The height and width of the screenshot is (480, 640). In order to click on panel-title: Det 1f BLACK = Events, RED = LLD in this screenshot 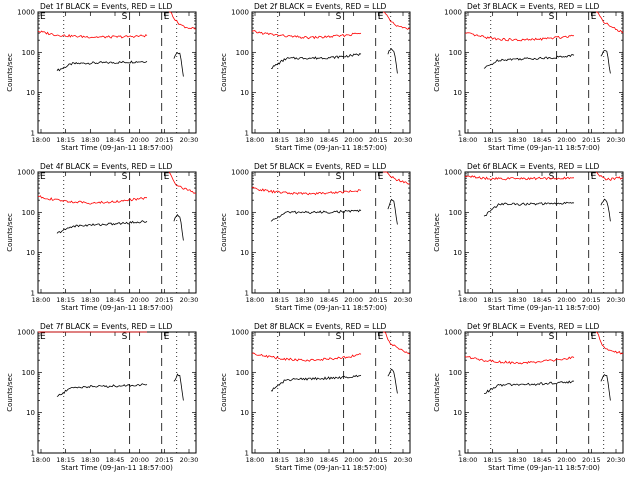, I will do `click(106, 6)`.